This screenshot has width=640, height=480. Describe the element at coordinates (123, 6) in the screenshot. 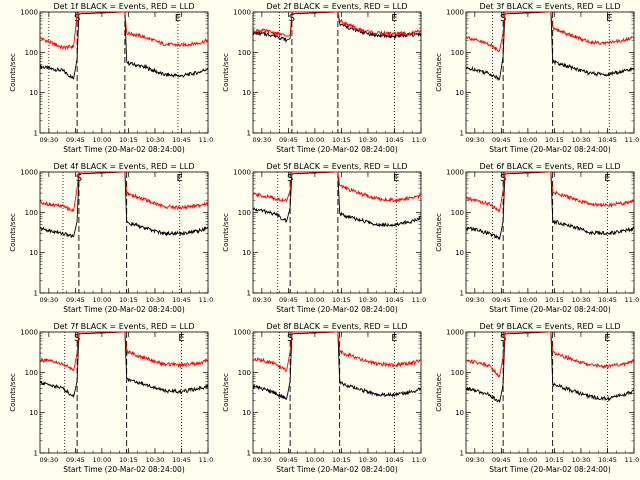

I see `chart-title: Det 1f BLACK = Events, RED = LLD` at that location.